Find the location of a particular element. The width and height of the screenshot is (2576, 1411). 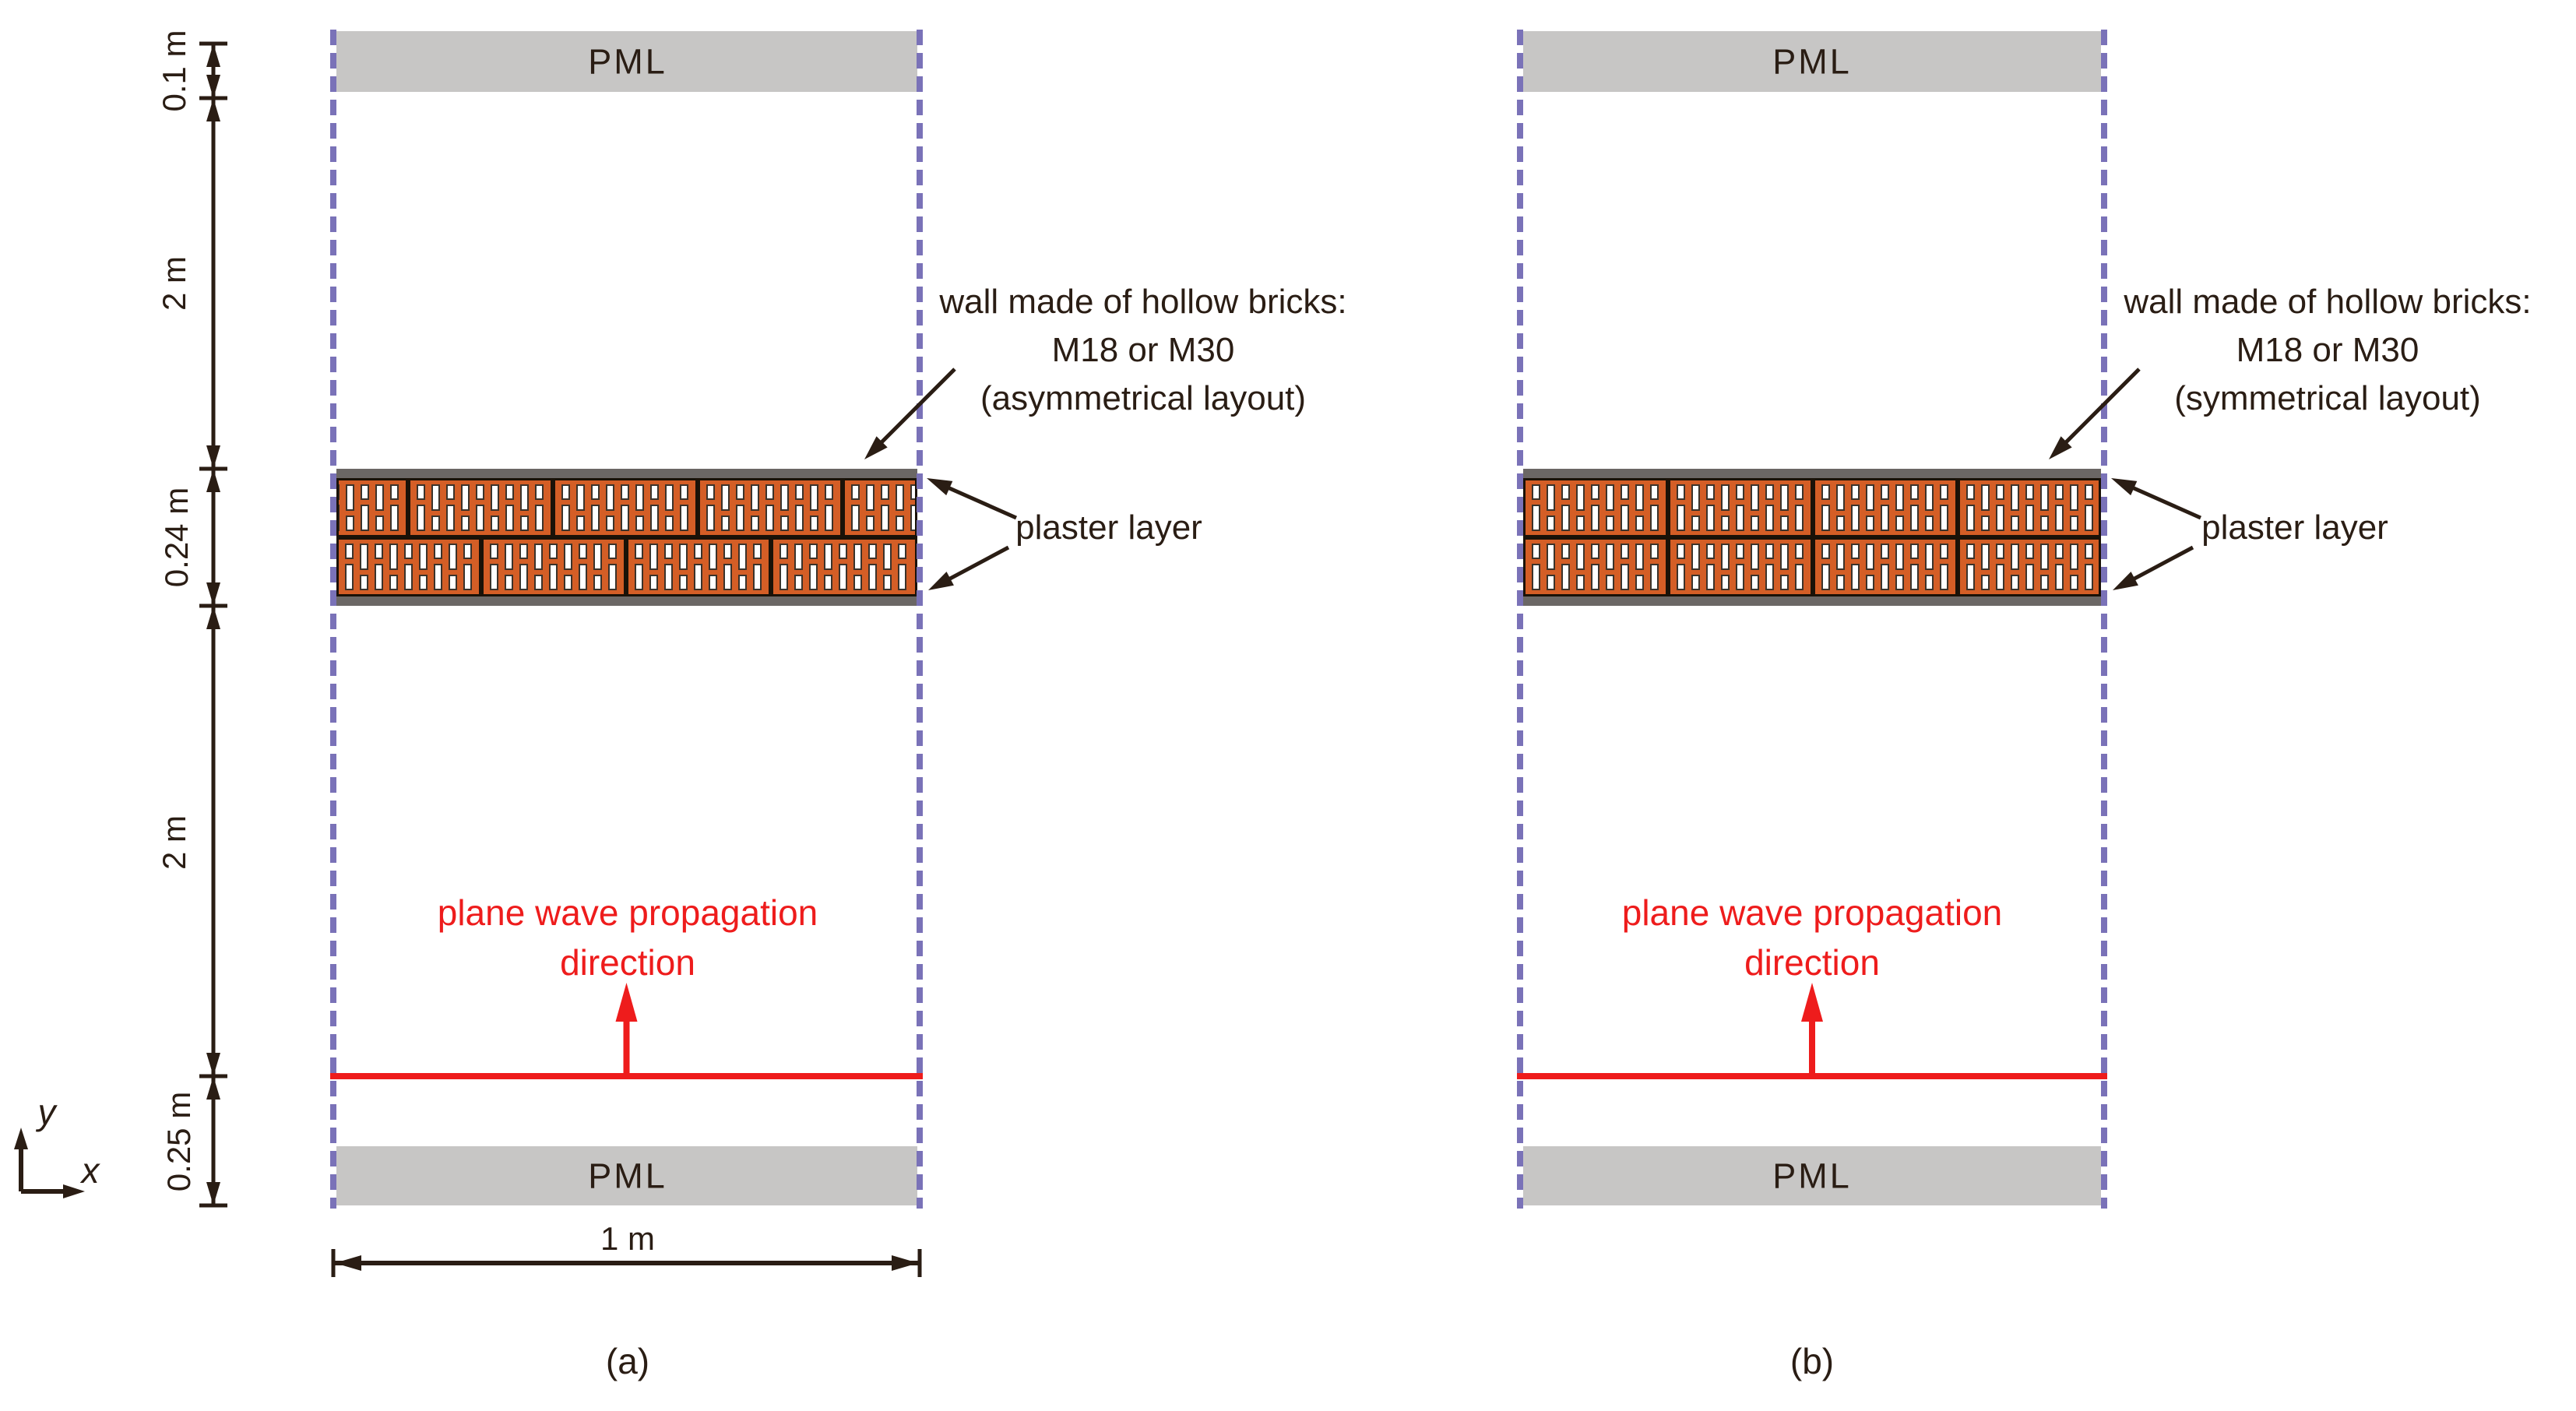

dimension-arrow-down is located at coordinates (213, 1194).